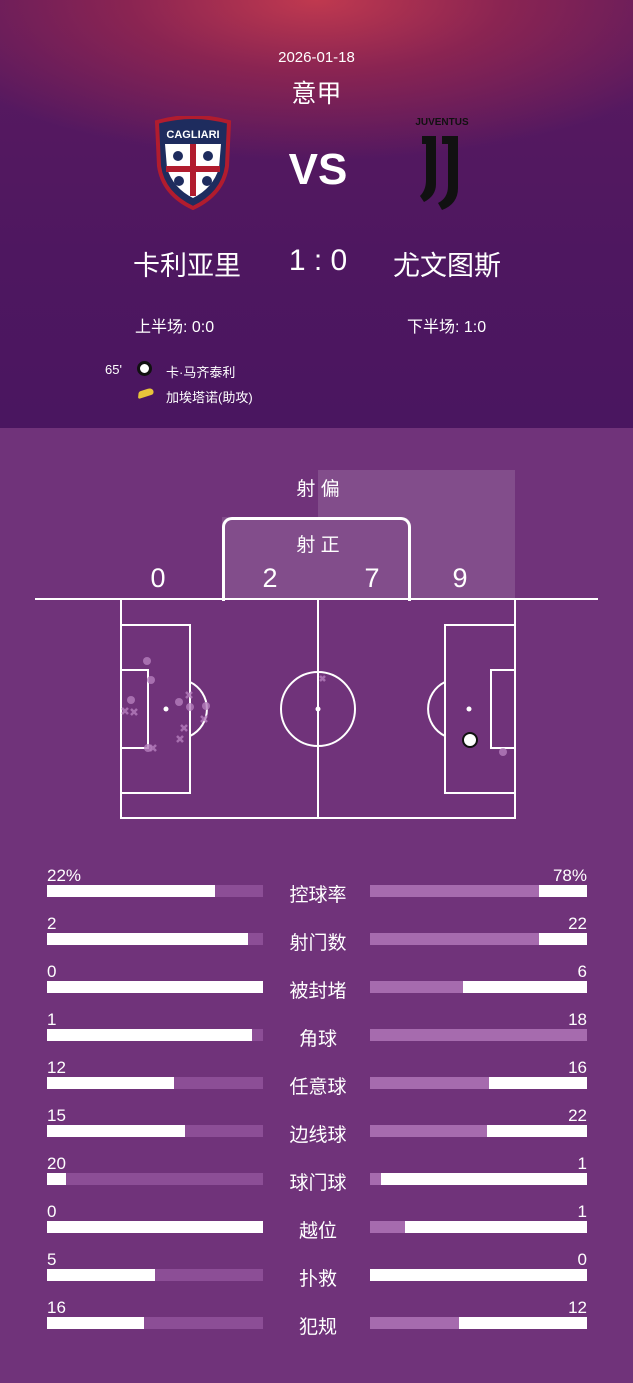 This screenshot has height=1383, width=633. I want to click on off-target-area, so click(416, 534).